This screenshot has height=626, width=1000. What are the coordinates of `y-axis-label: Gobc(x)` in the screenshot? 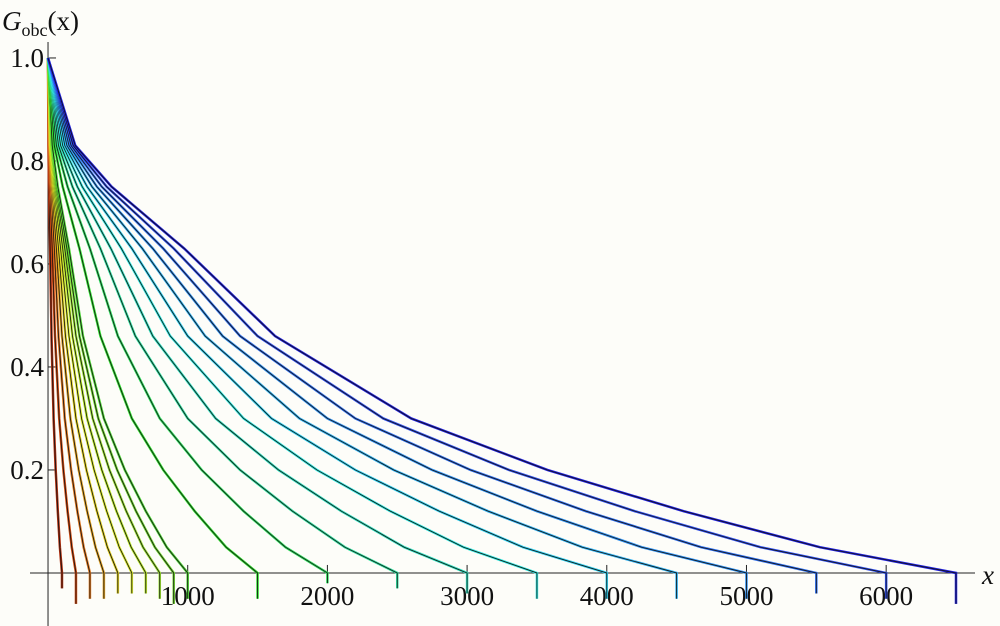 It's located at (40, 23).